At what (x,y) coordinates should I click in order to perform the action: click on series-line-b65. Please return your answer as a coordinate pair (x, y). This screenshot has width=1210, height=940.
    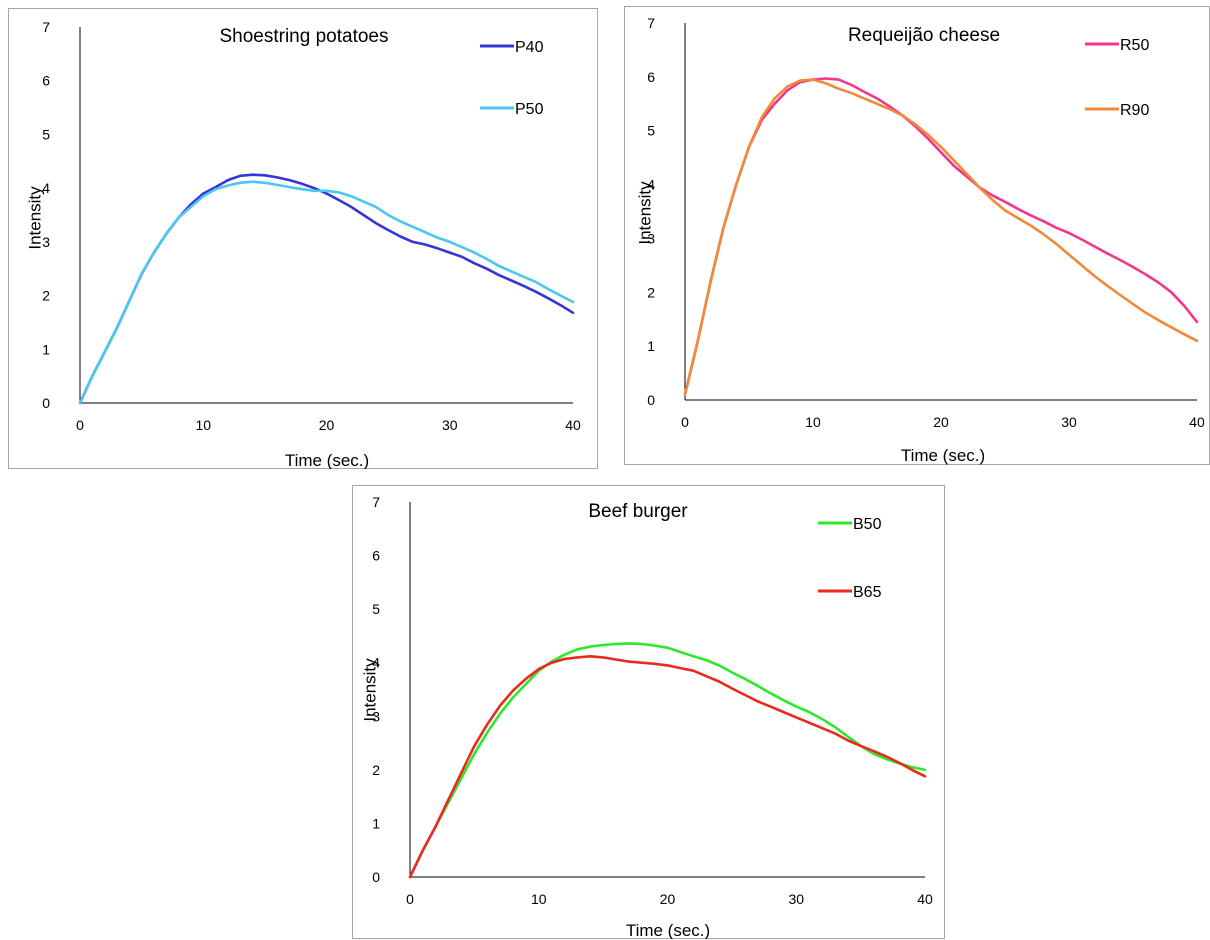
    Looking at the image, I should click on (667, 767).